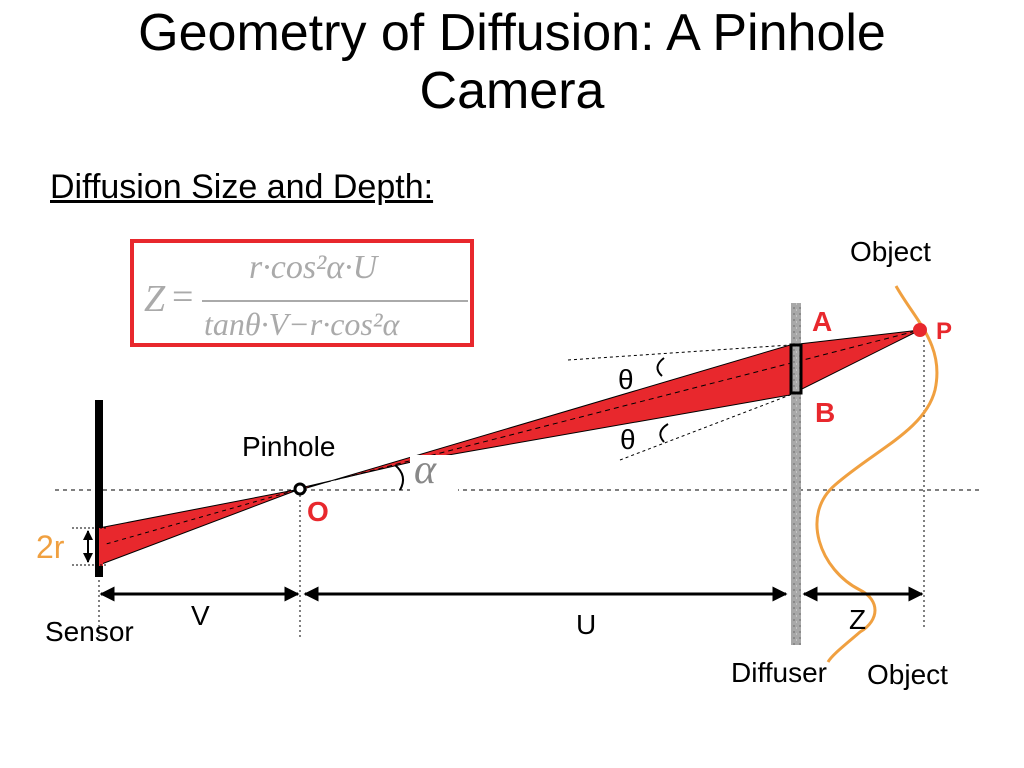 The image size is (1024, 768). Describe the element at coordinates (300, 489) in the screenshot. I see `pinhole-point` at that location.